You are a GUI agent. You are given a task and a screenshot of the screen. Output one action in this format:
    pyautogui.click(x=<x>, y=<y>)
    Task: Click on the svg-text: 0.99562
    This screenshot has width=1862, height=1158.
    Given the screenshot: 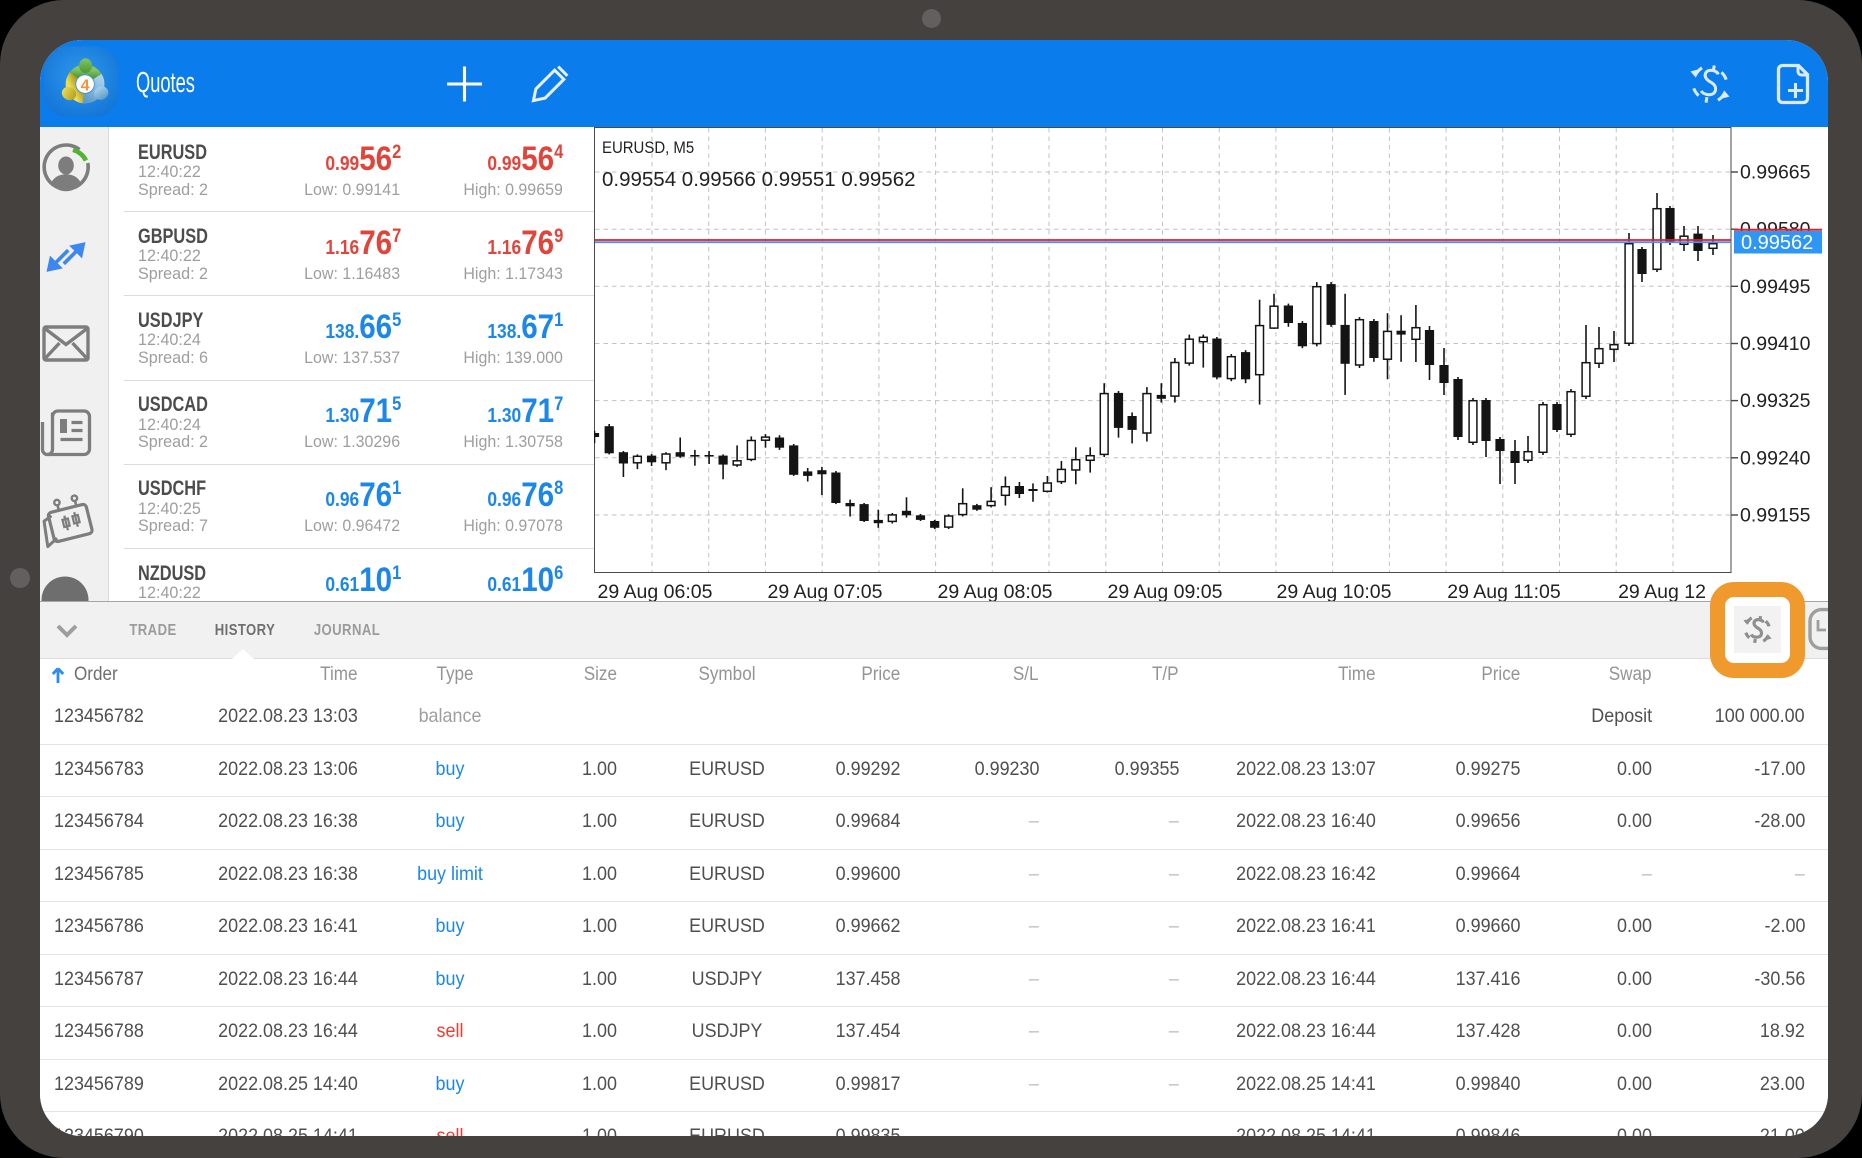 What is the action you would take?
    pyautogui.click(x=1777, y=243)
    